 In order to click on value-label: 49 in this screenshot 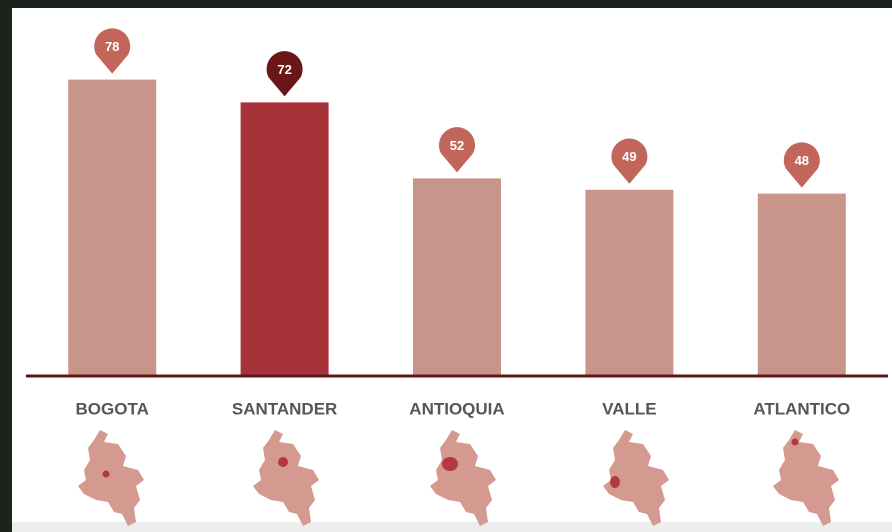, I will do `click(629, 156)`.